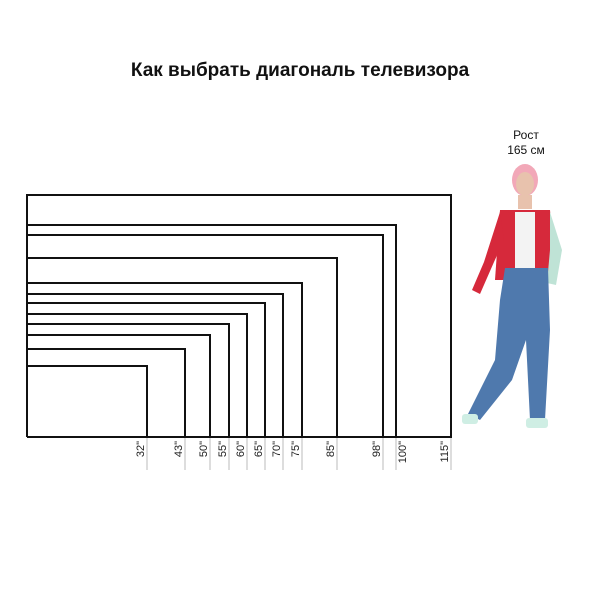 This screenshot has height=600, width=600. I want to click on diagonal-label-98: 98", so click(377, 449).